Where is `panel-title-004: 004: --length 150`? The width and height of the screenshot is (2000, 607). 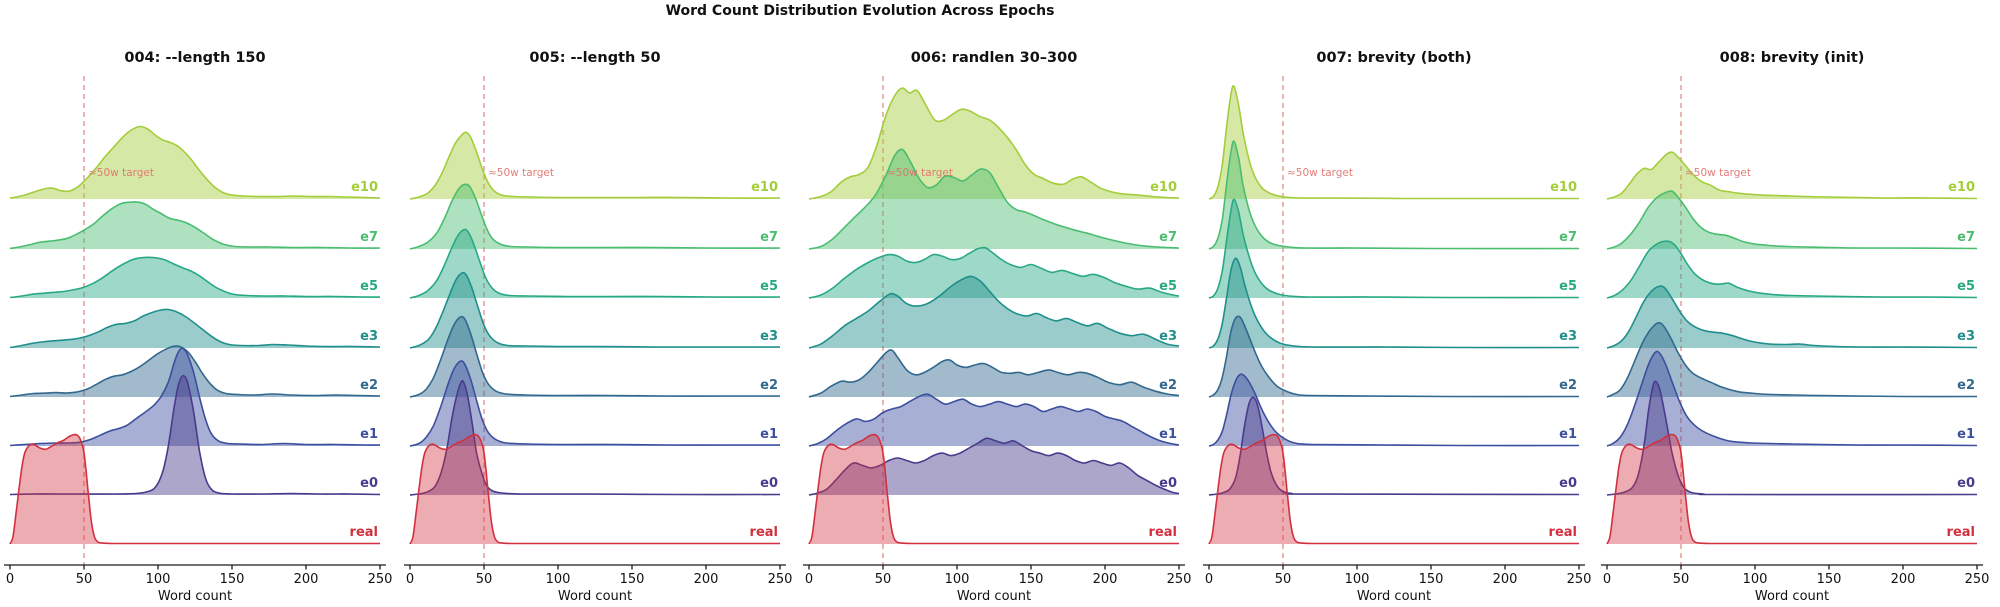
panel-title-004: 004: --length 150 is located at coordinates (195, 58).